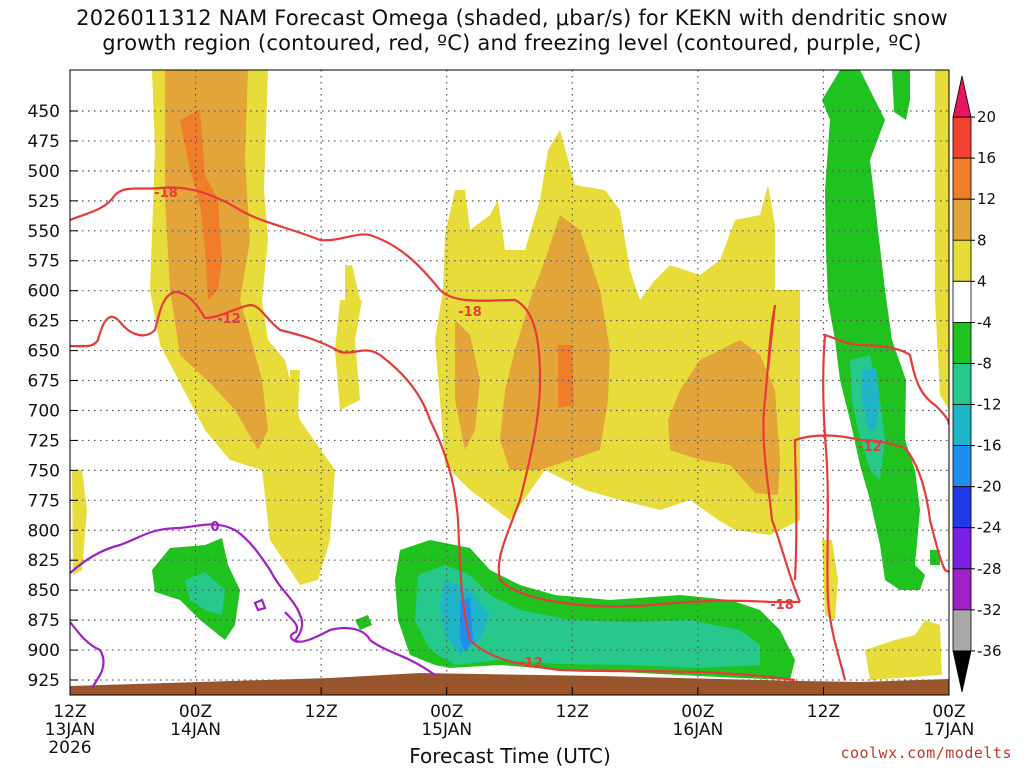 This screenshot has width=1024, height=768. What do you see at coordinates (44, 411) in the screenshot?
I see `y-tick-label: 700` at bounding box center [44, 411].